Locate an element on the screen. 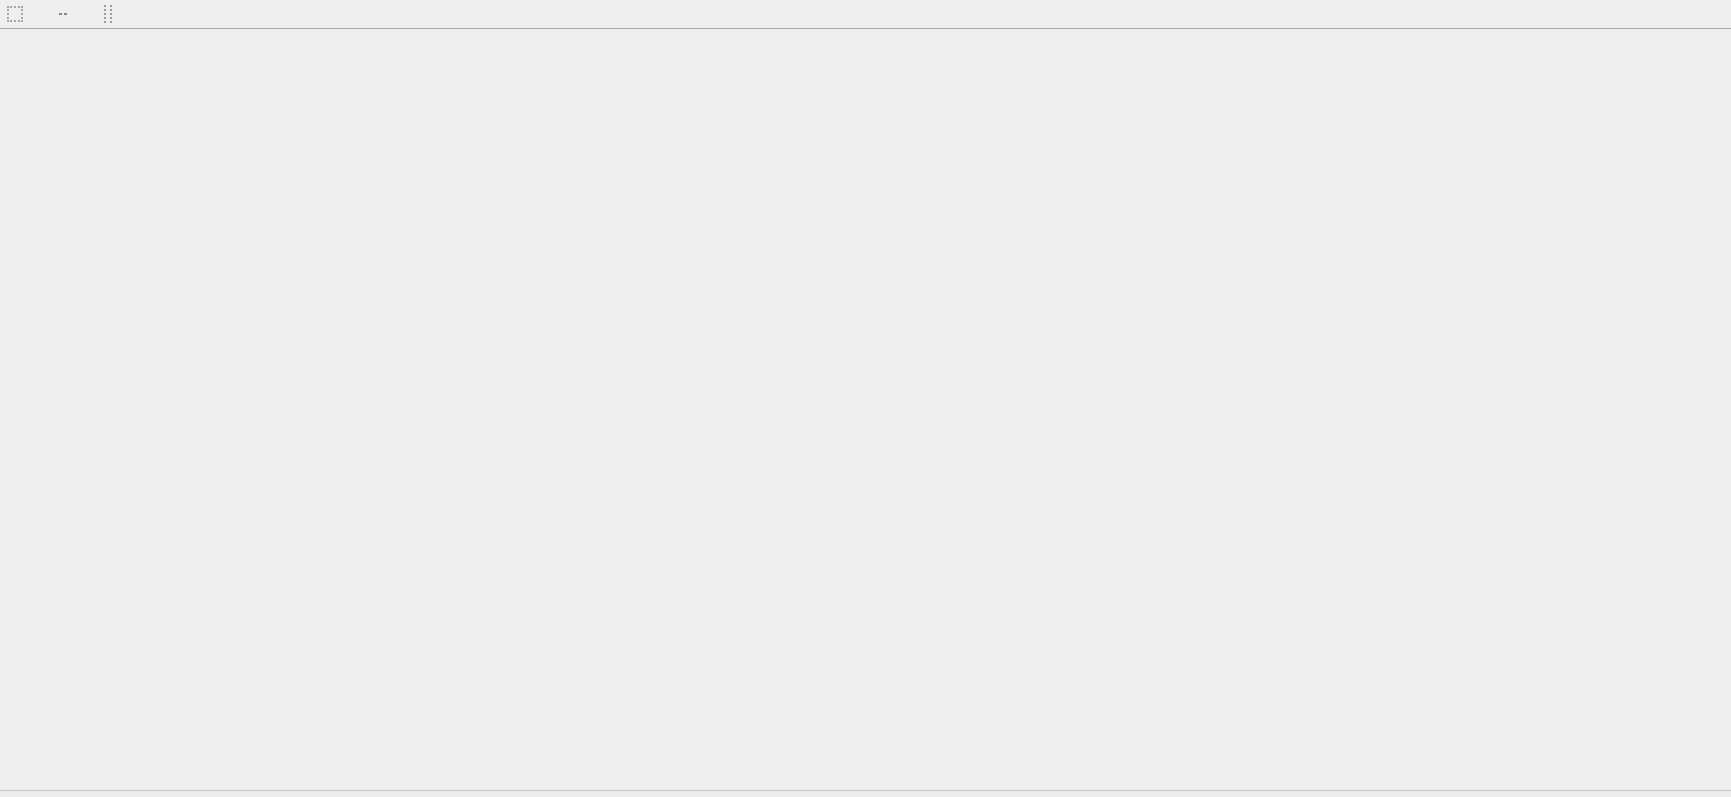 The image size is (1731, 797). toolbar is located at coordinates (865, 14).